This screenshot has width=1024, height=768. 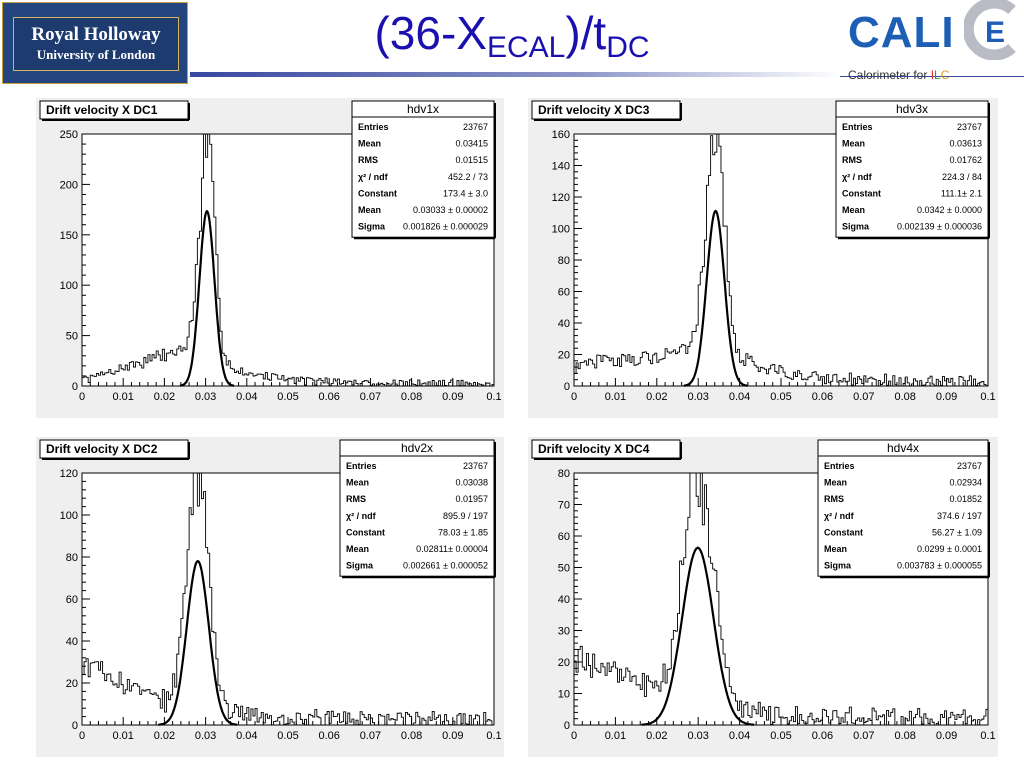 What do you see at coordinates (698, 636) in the screenshot?
I see `gaussian-fit-curve` at bounding box center [698, 636].